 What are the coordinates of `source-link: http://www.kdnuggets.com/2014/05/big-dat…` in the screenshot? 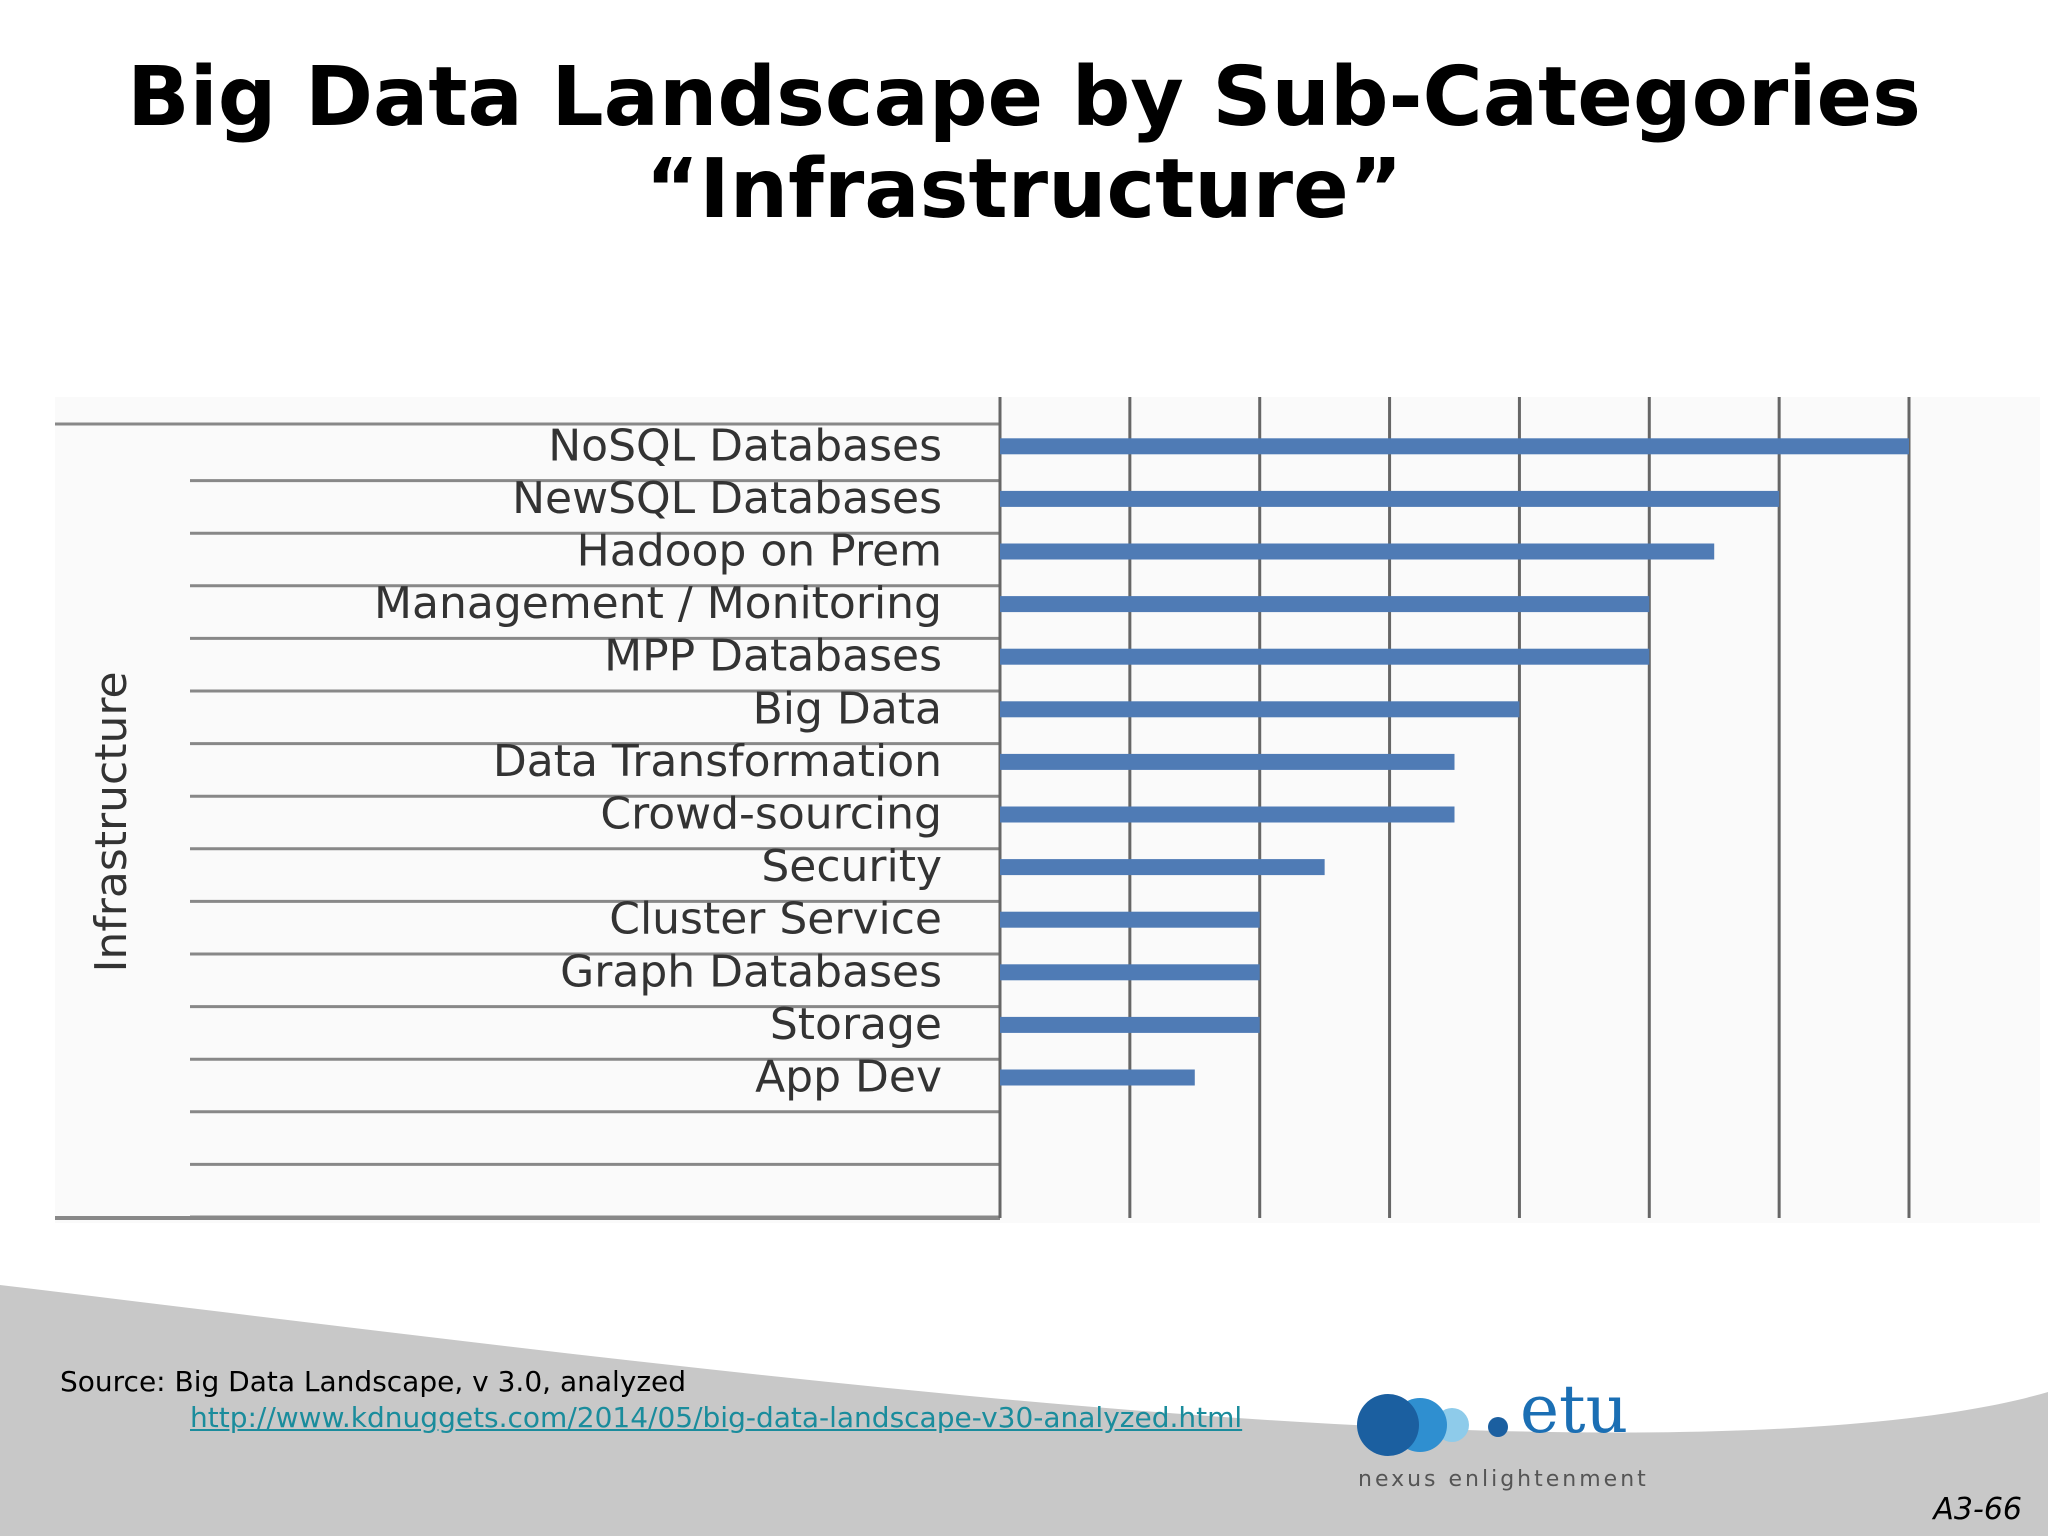 It's located at (716, 1417).